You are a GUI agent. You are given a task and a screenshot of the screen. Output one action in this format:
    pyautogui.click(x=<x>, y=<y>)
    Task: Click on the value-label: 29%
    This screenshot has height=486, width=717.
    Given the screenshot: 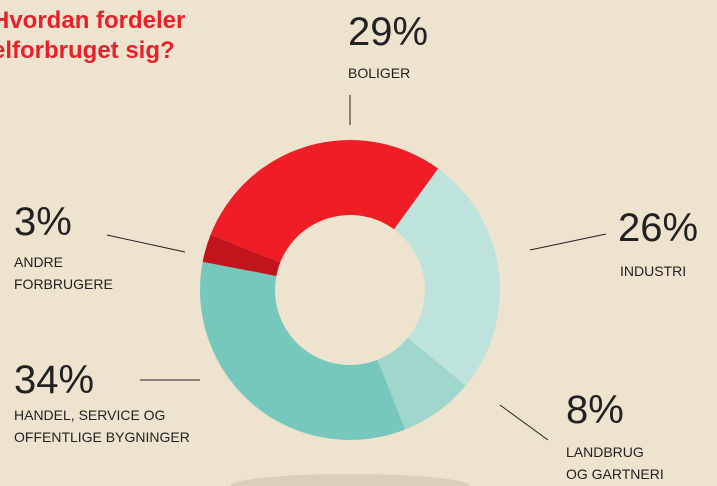 What is the action you would take?
    pyautogui.click(x=388, y=32)
    